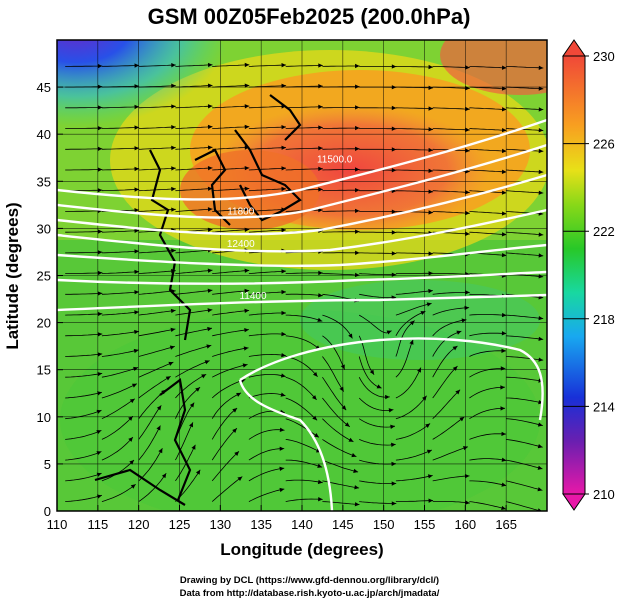 This screenshot has width=619, height=605. What do you see at coordinates (506, 524) in the screenshot?
I see `x-tick-label: 165` at bounding box center [506, 524].